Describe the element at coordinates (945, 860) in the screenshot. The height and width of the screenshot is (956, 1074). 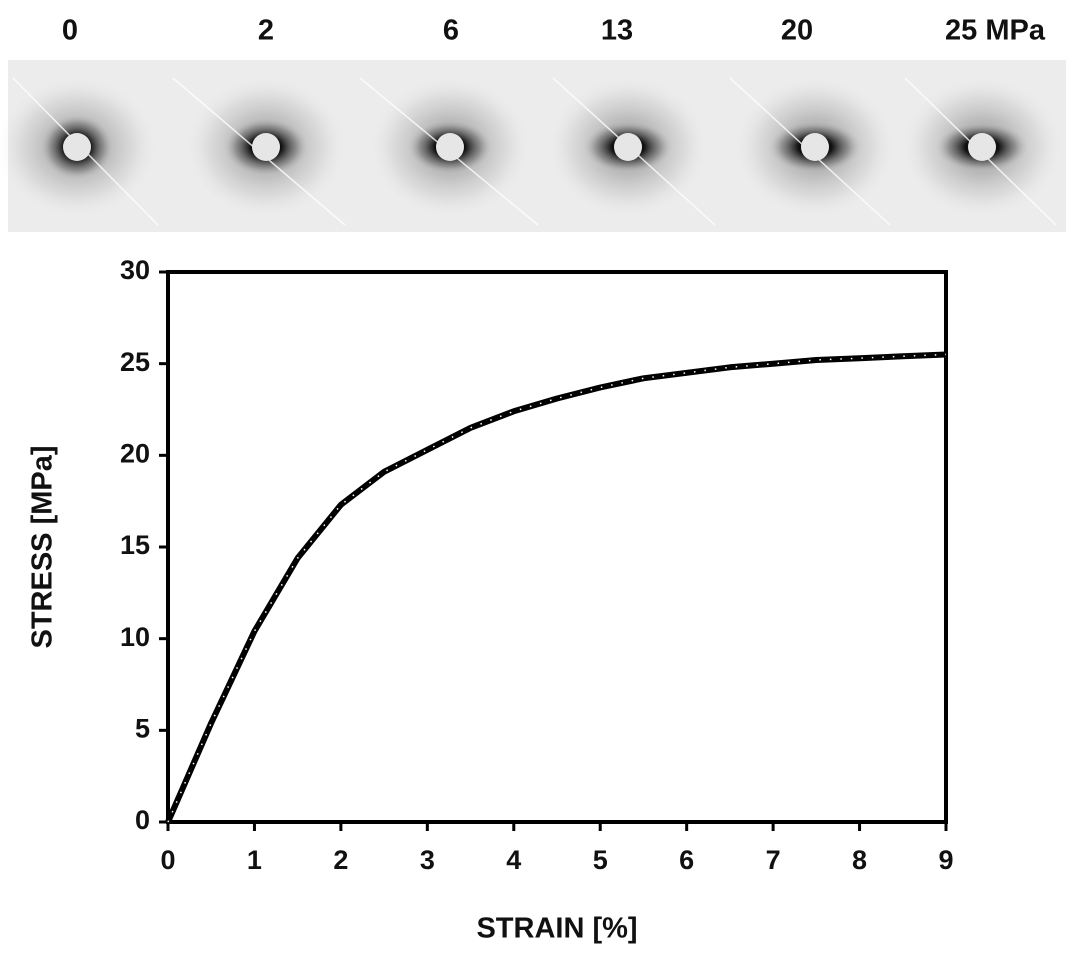
I see `x-tick-label: 9` at that location.